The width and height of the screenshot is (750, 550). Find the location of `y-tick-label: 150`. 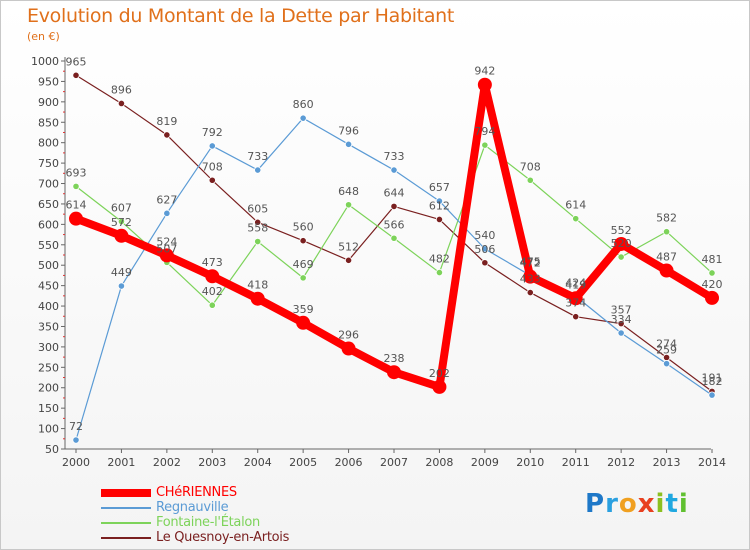

y-tick-label: 150 is located at coordinates (48, 408).